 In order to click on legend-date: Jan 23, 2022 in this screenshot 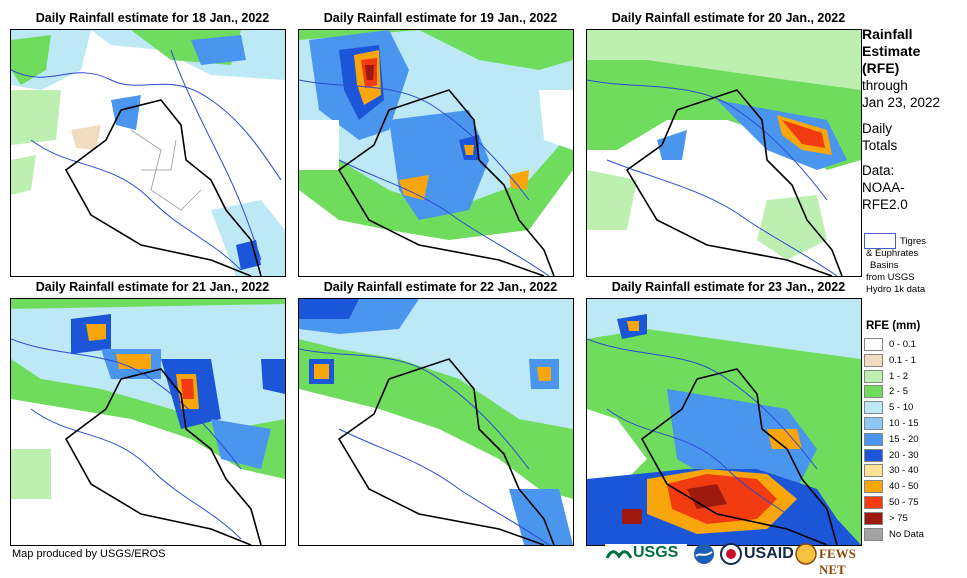, I will do `click(901, 102)`.